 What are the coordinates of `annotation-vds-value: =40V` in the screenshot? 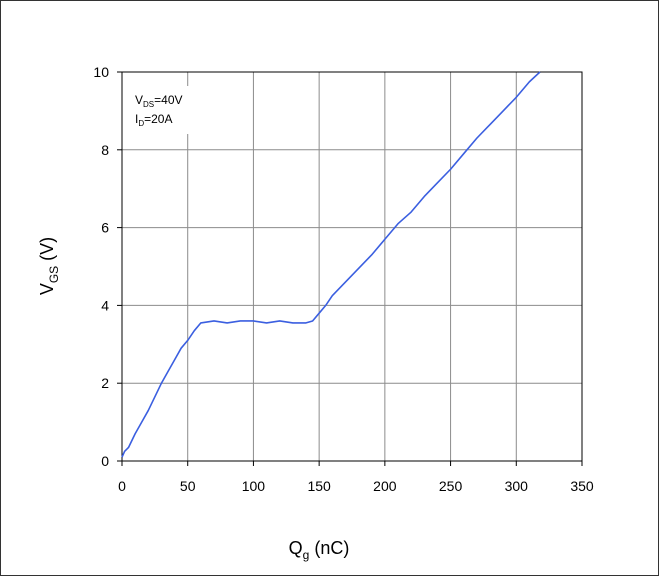 It's located at (168, 100).